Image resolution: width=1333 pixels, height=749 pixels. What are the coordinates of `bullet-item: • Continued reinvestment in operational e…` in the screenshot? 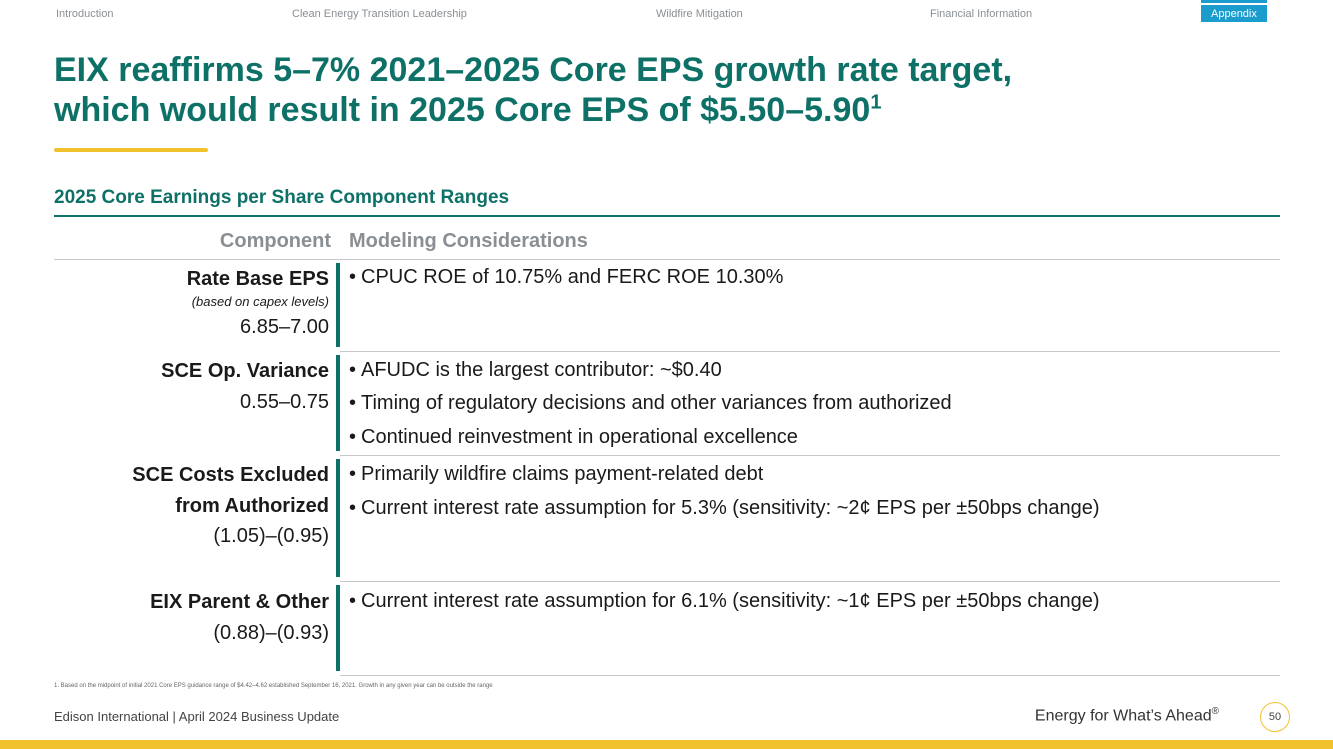 It's located at (573, 437).